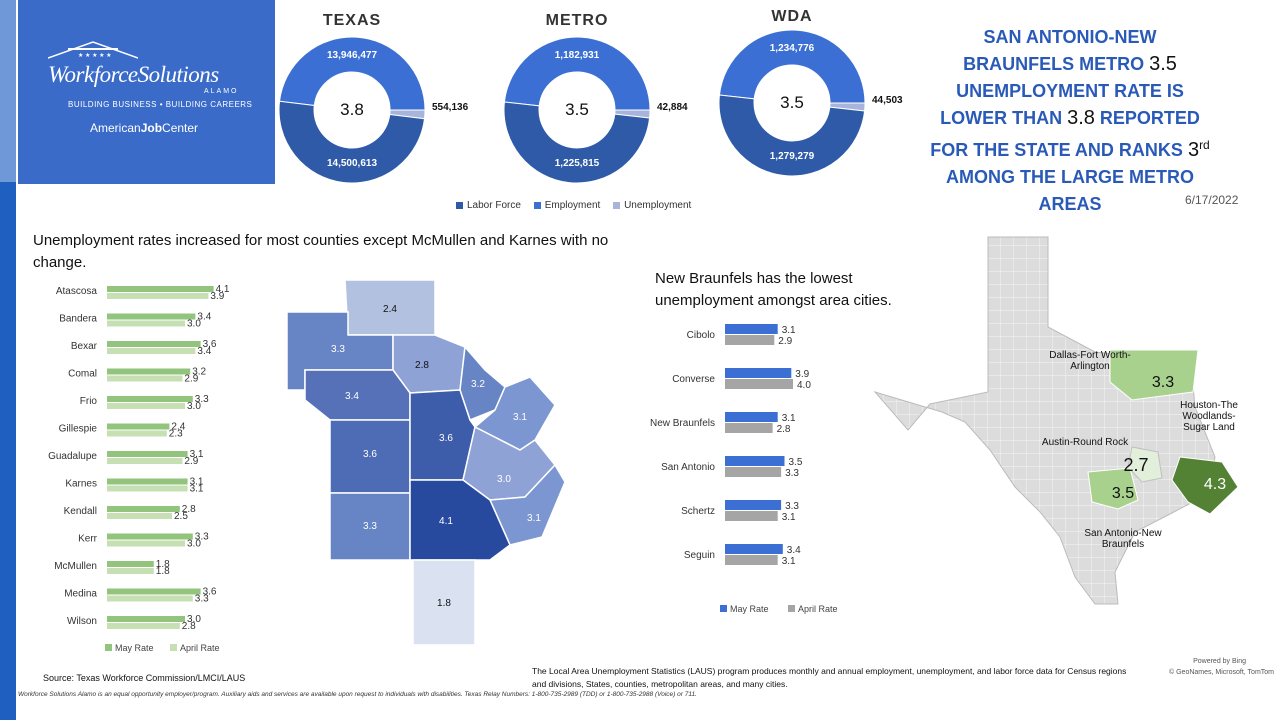 The width and height of the screenshot is (1280, 720). Describe the element at coordinates (568, 205) in the screenshot. I see `donut-legend: Labor Force Employment Unemployment` at that location.